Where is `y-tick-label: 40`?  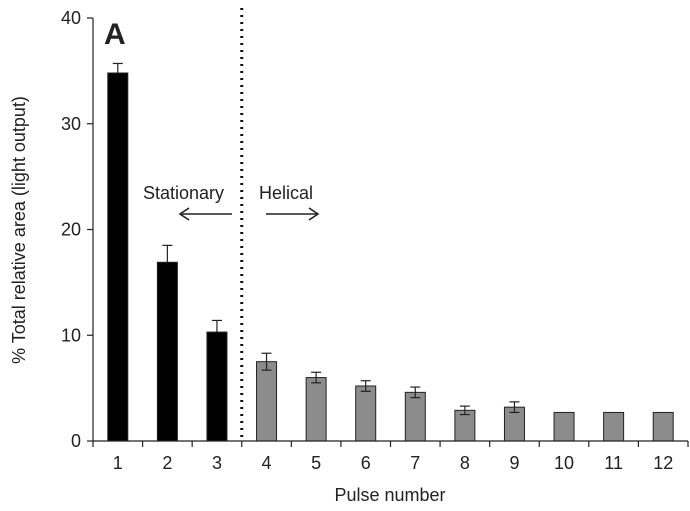 y-tick-label: 40 is located at coordinates (71, 18).